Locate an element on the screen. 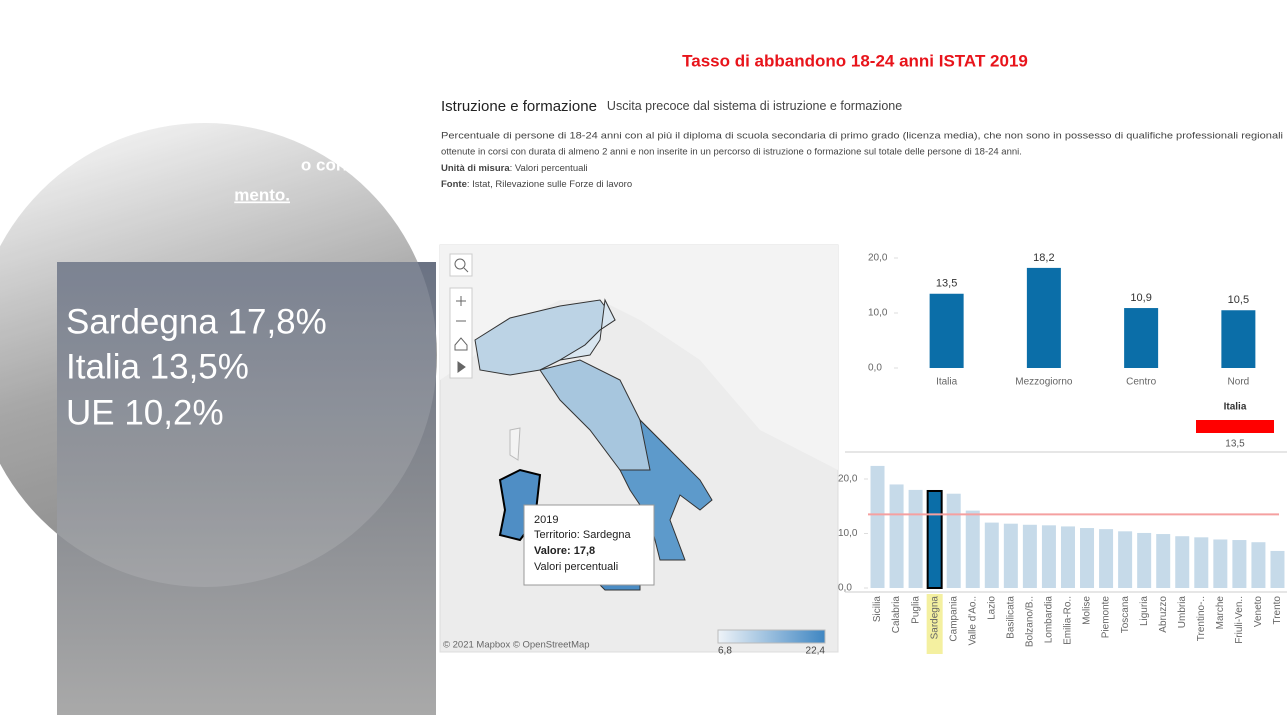  x-tick-label: Piemonte is located at coordinates (1106, 617).